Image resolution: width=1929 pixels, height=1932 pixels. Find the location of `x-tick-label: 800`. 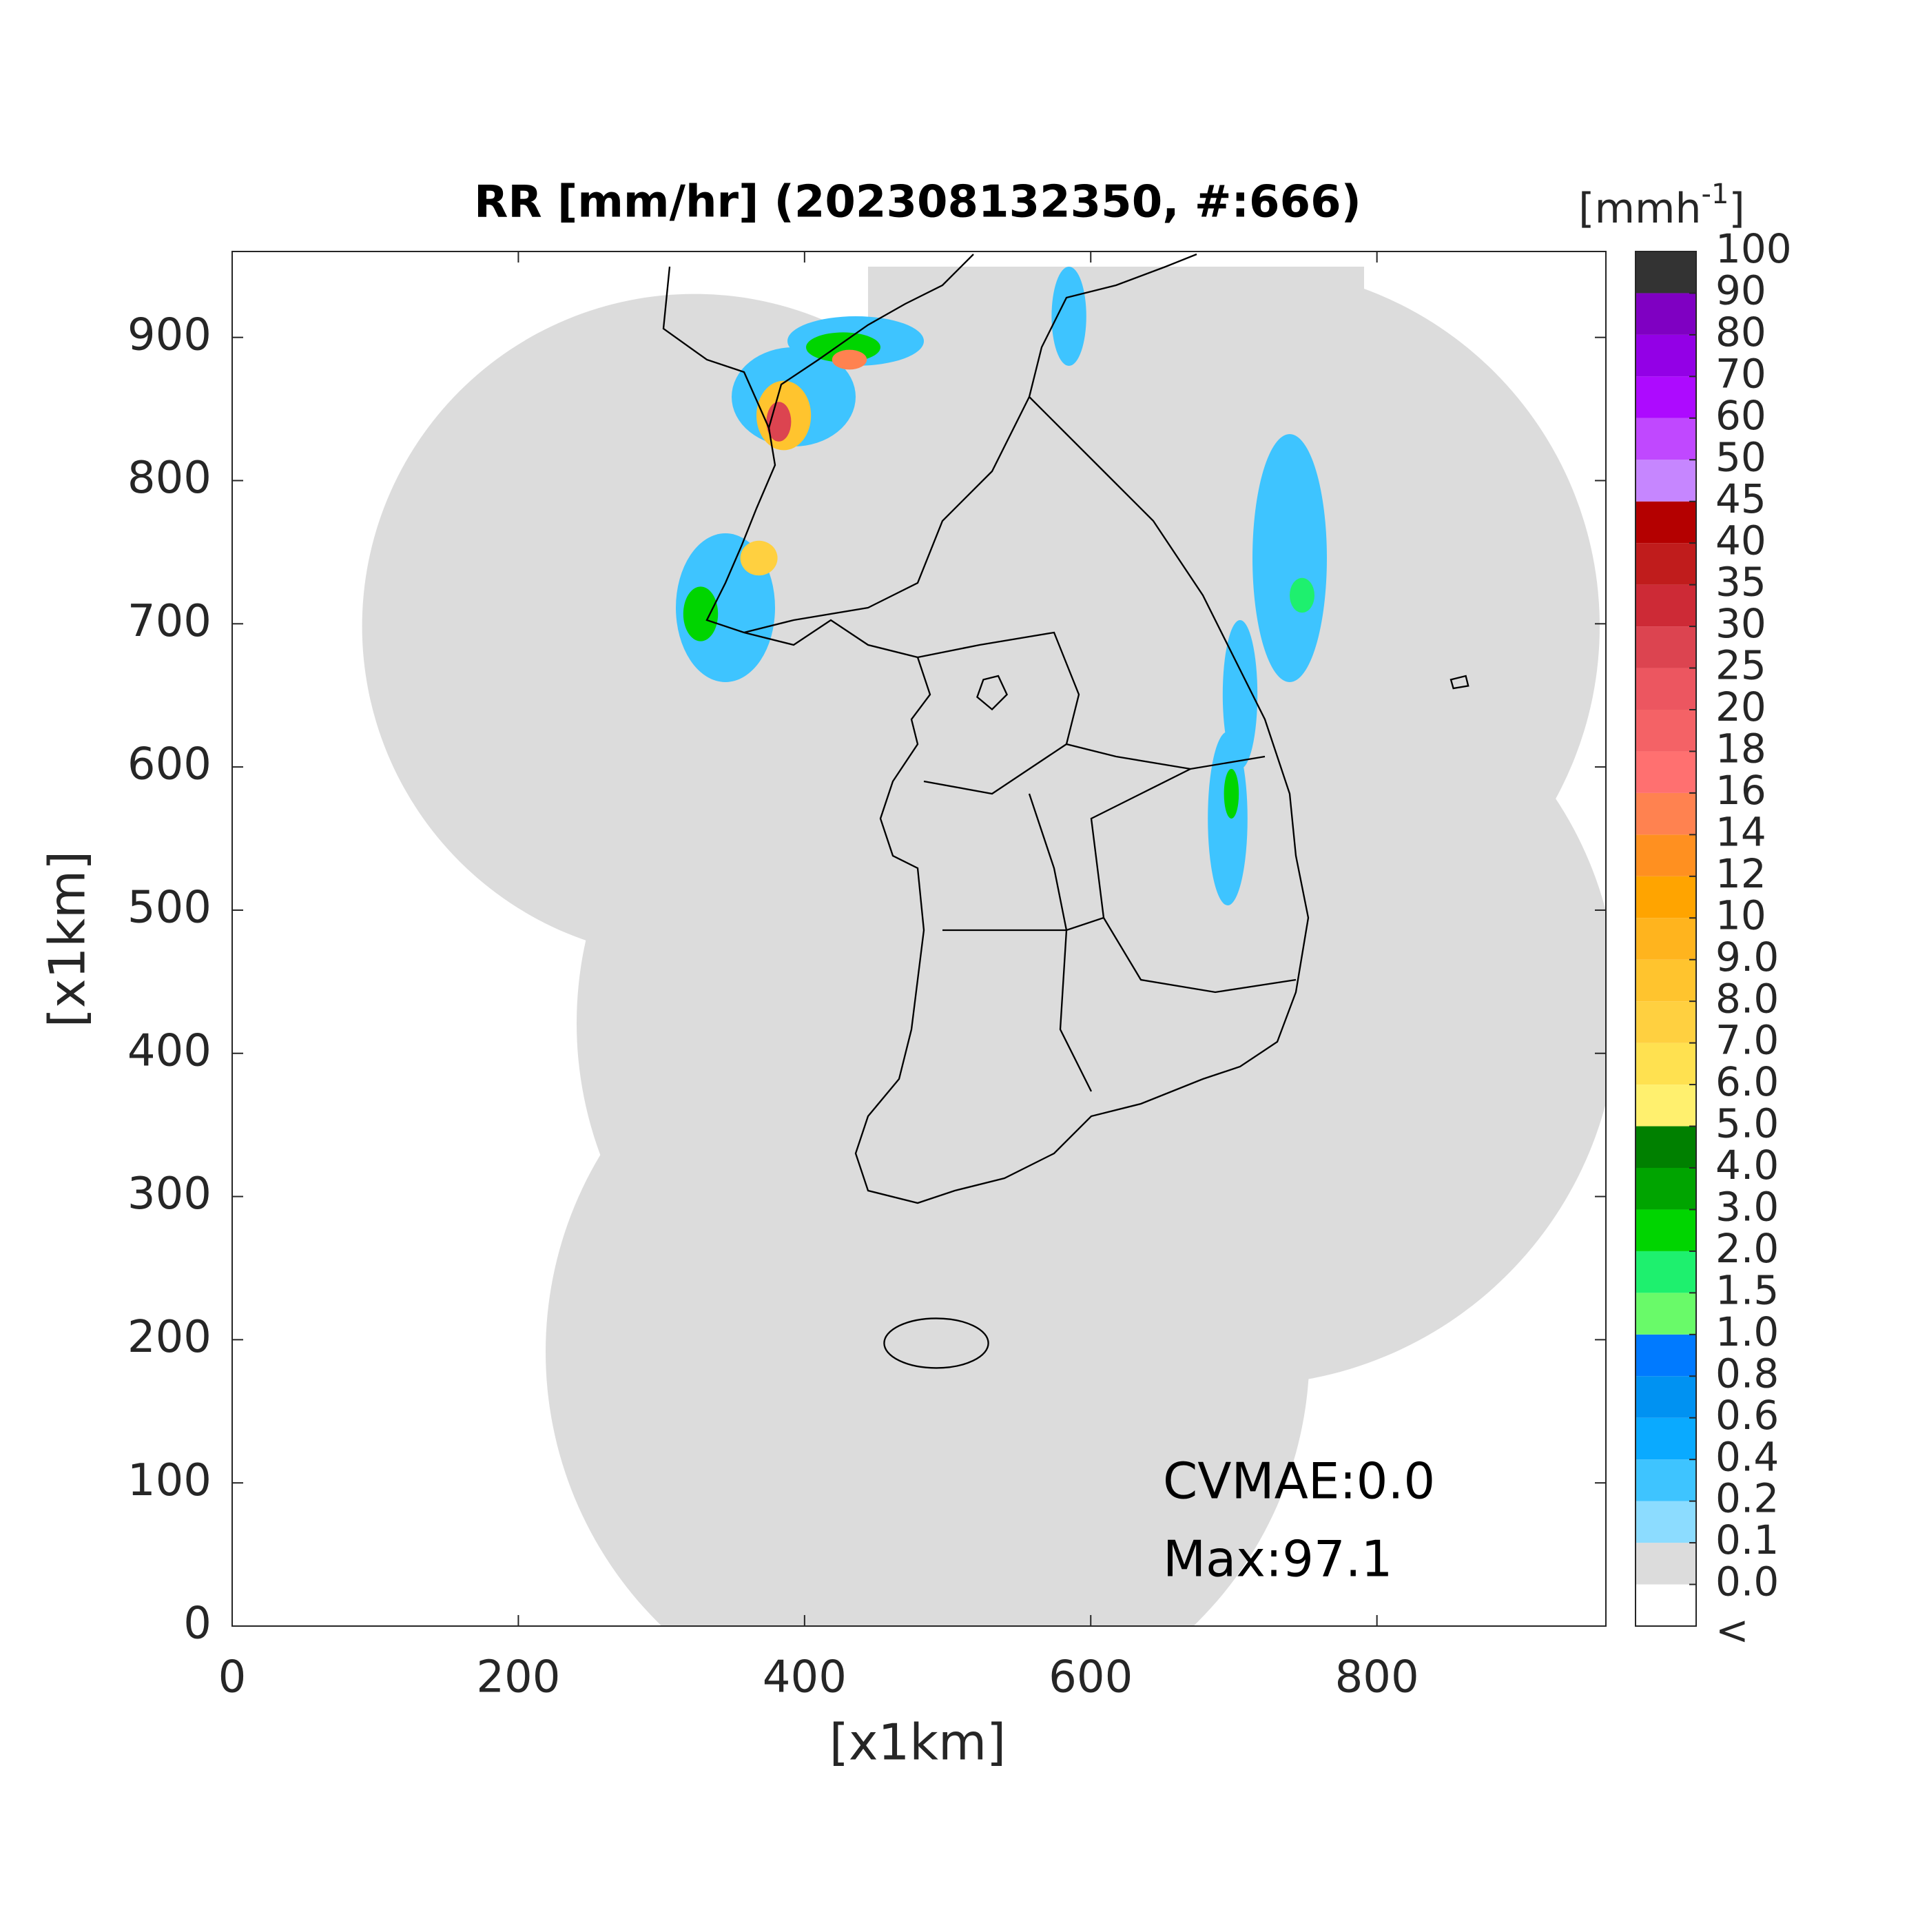

x-tick-label: 800 is located at coordinates (1377, 1677).